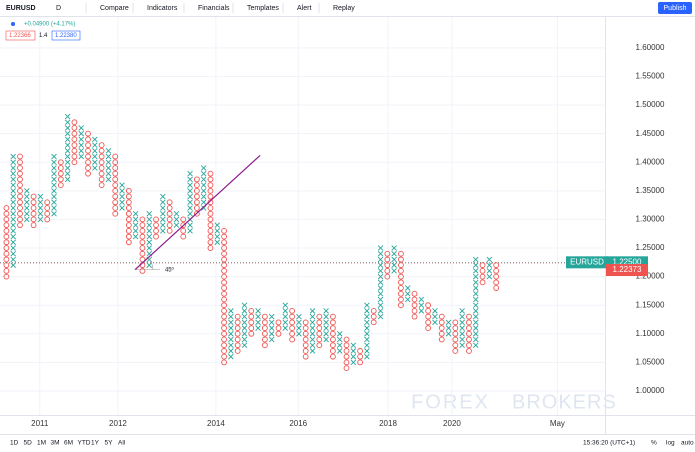 This screenshot has height=452, width=695. What do you see at coordinates (84, 443) in the screenshot?
I see `range-button: YTD` at bounding box center [84, 443].